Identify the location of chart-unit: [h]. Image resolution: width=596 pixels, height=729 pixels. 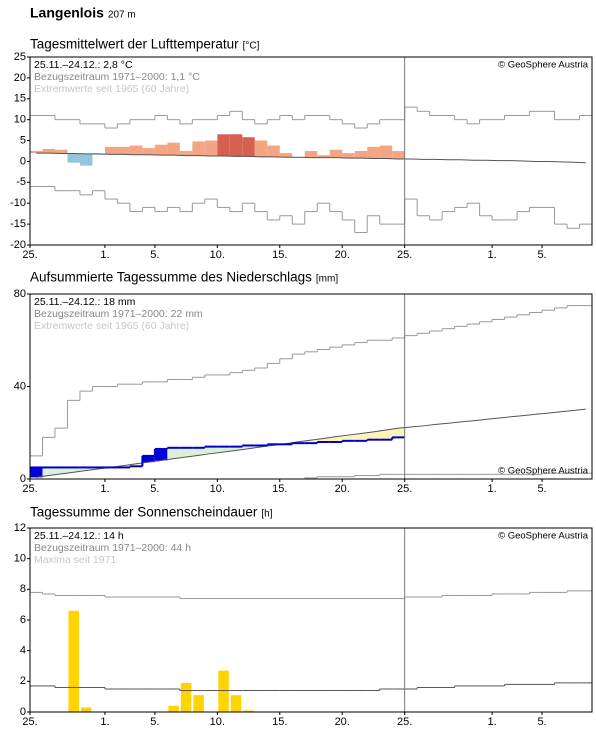
(266, 514).